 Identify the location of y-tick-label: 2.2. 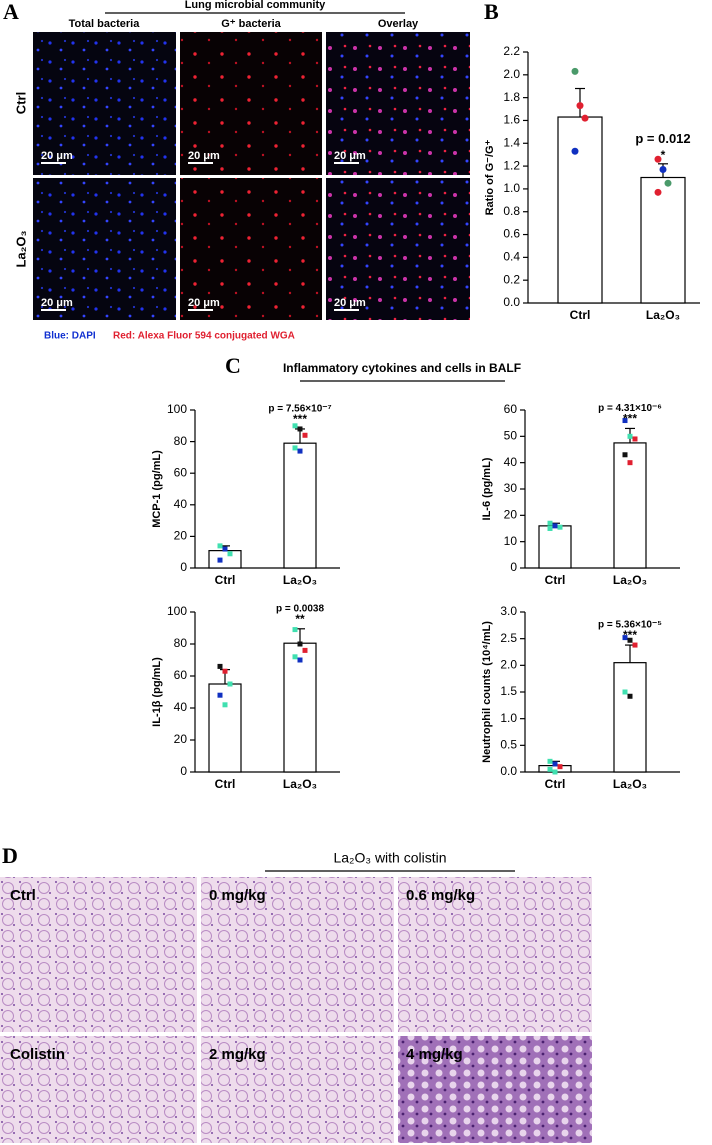
(511, 51).